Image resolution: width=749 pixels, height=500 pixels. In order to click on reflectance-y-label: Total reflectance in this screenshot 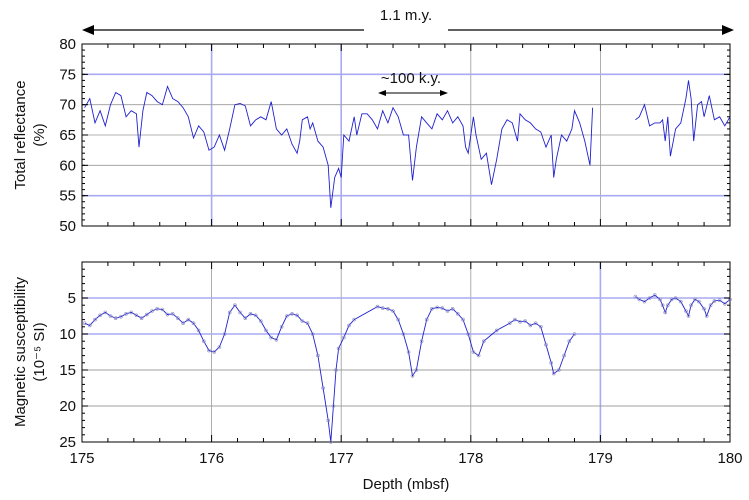, I will do `click(20, 134)`.